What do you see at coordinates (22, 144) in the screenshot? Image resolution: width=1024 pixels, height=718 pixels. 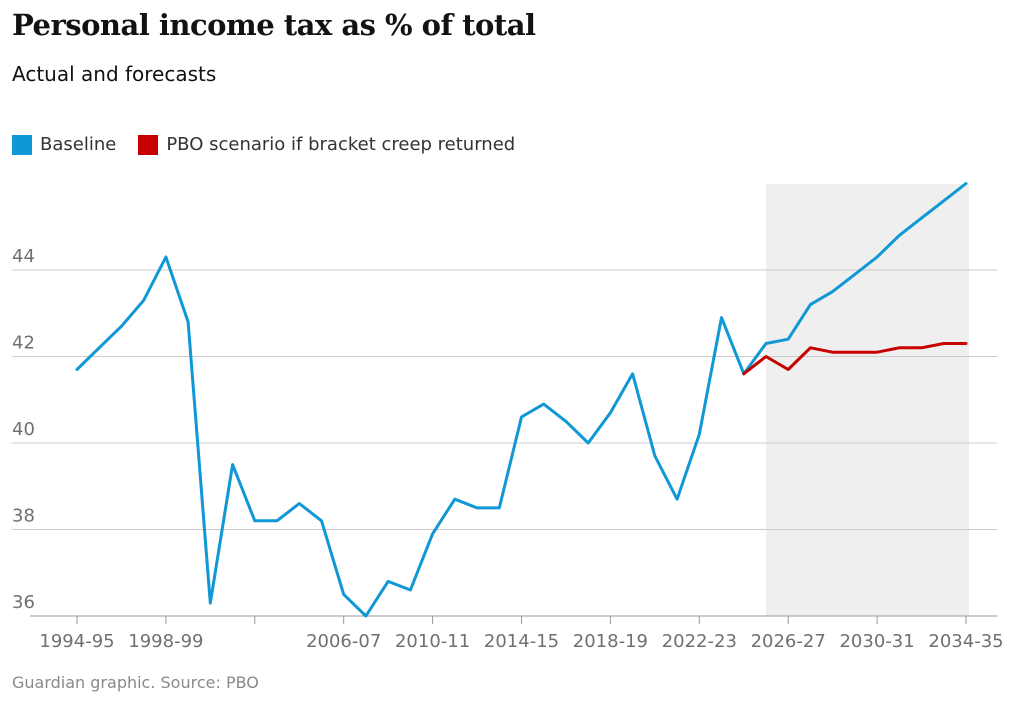 I see `legend-swatch-baseline` at bounding box center [22, 144].